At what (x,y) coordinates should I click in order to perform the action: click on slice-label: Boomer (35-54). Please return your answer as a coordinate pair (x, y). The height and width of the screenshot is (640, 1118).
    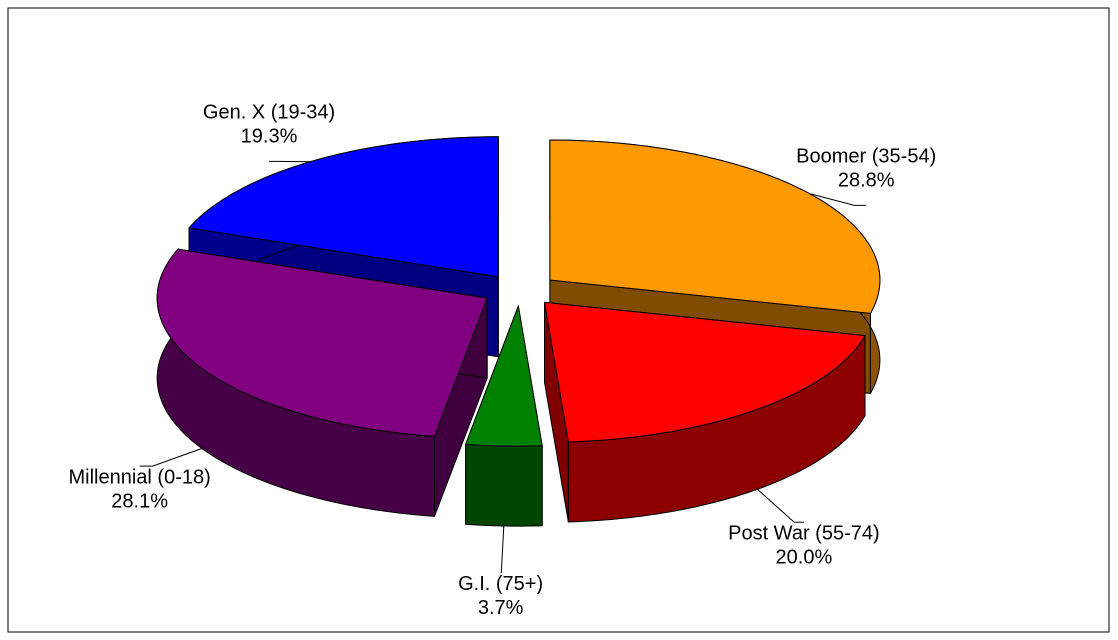
    Looking at the image, I should click on (866, 157).